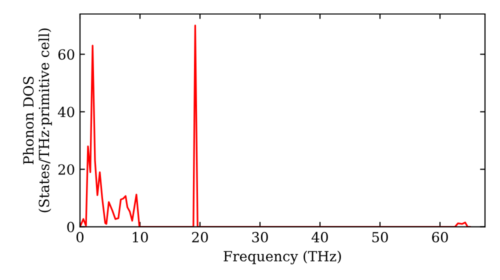  Describe the element at coordinates (440, 237) in the screenshot. I see `x-tick-label: 60` at that location.